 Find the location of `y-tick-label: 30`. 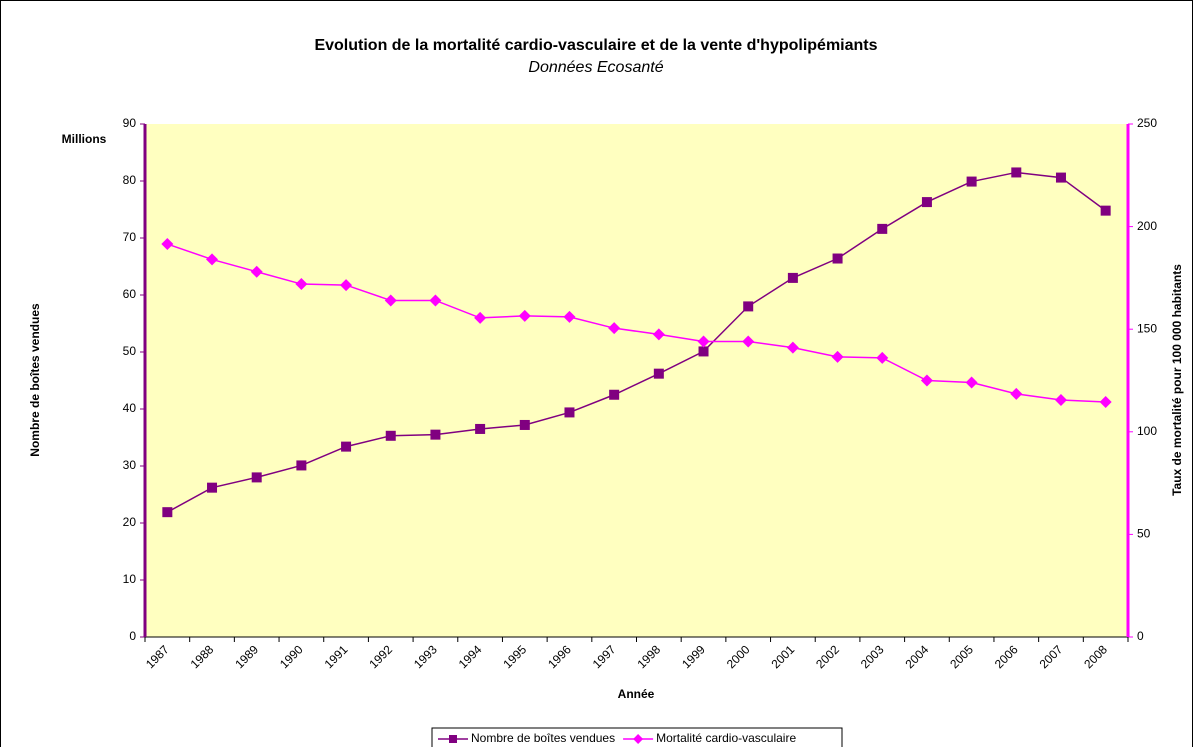

y-tick-label: 30 is located at coordinates (130, 465).